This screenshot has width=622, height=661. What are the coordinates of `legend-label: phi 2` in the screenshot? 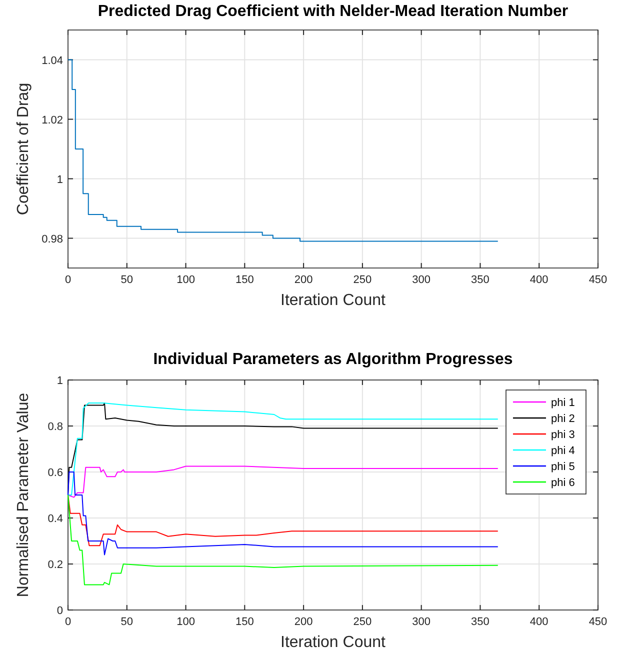 It's located at (563, 419).